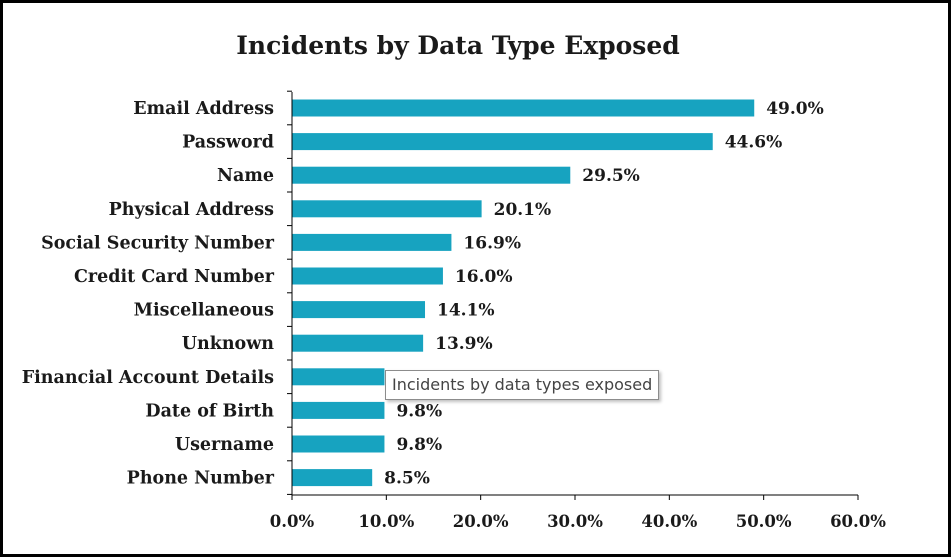  Describe the element at coordinates (575, 521) in the screenshot. I see `x-tick-label: 30.0%` at that location.